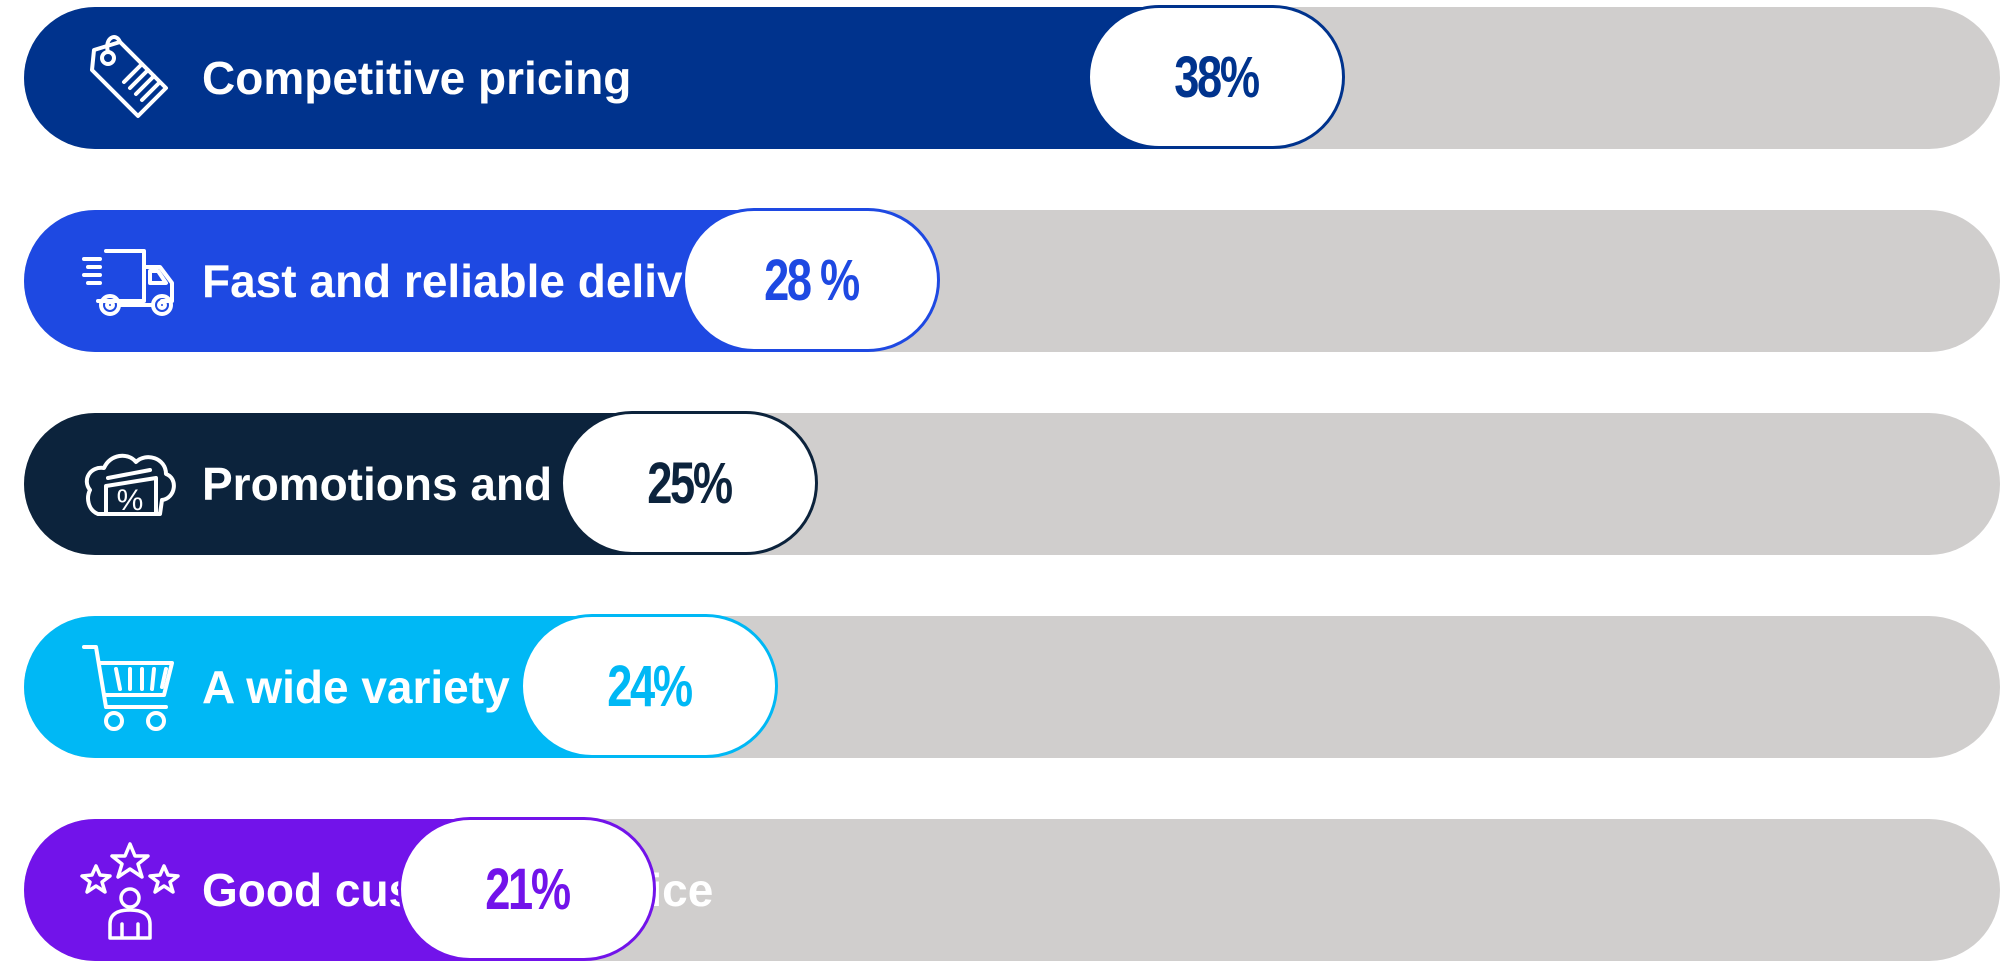 The height and width of the screenshot is (967, 2000). I want to click on bar-category-label: Competitive pricing, so click(417, 78).